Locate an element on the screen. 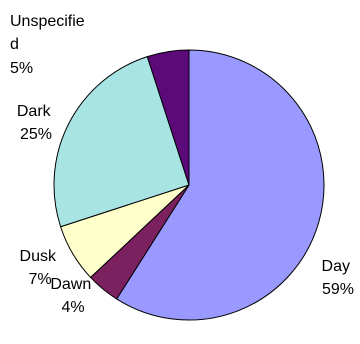  slice-label-dark: Dark 25% is located at coordinates (36, 123).